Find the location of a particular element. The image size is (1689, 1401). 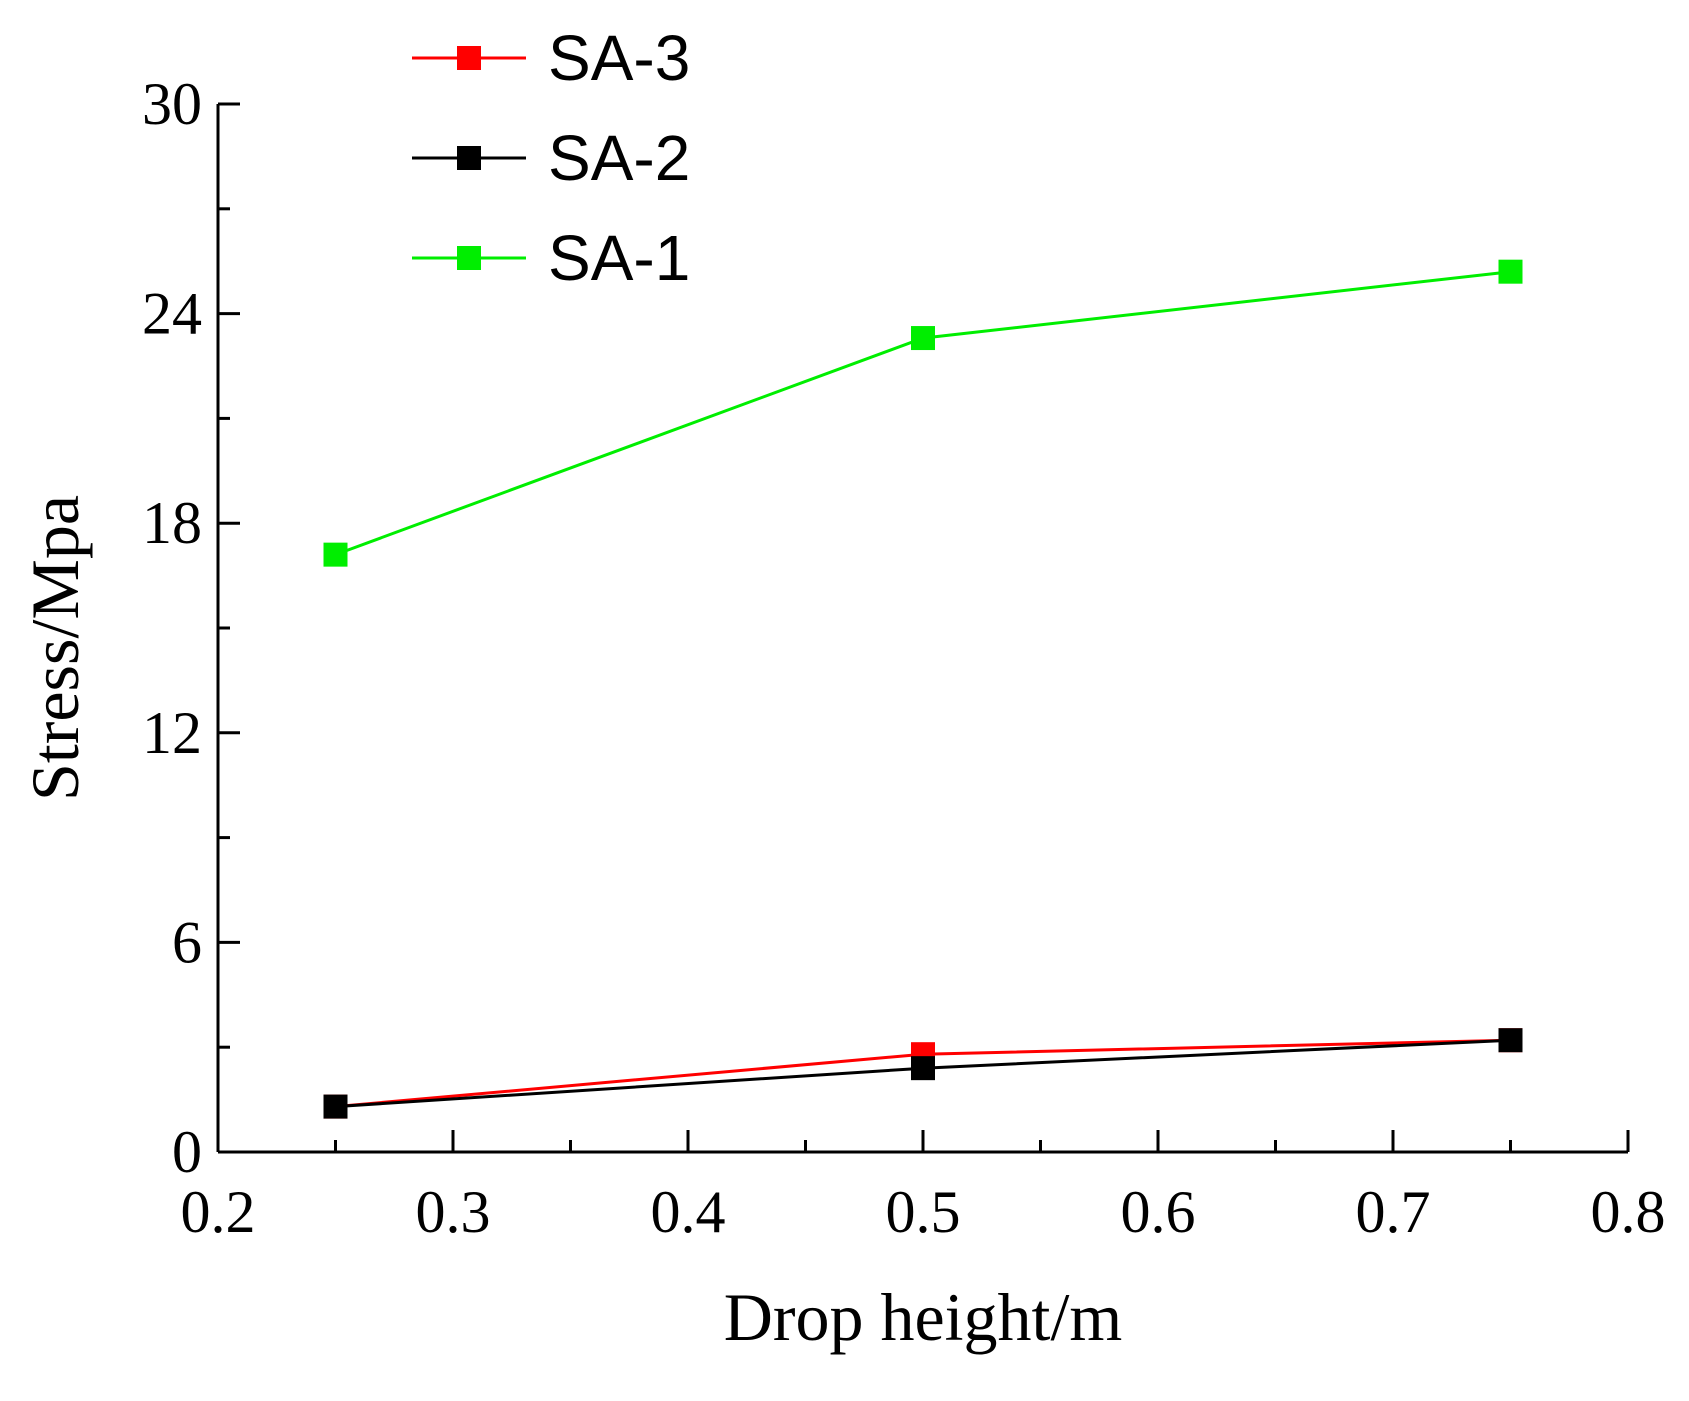

y-axis-title: Stress/Mpa is located at coordinates (55, 648).